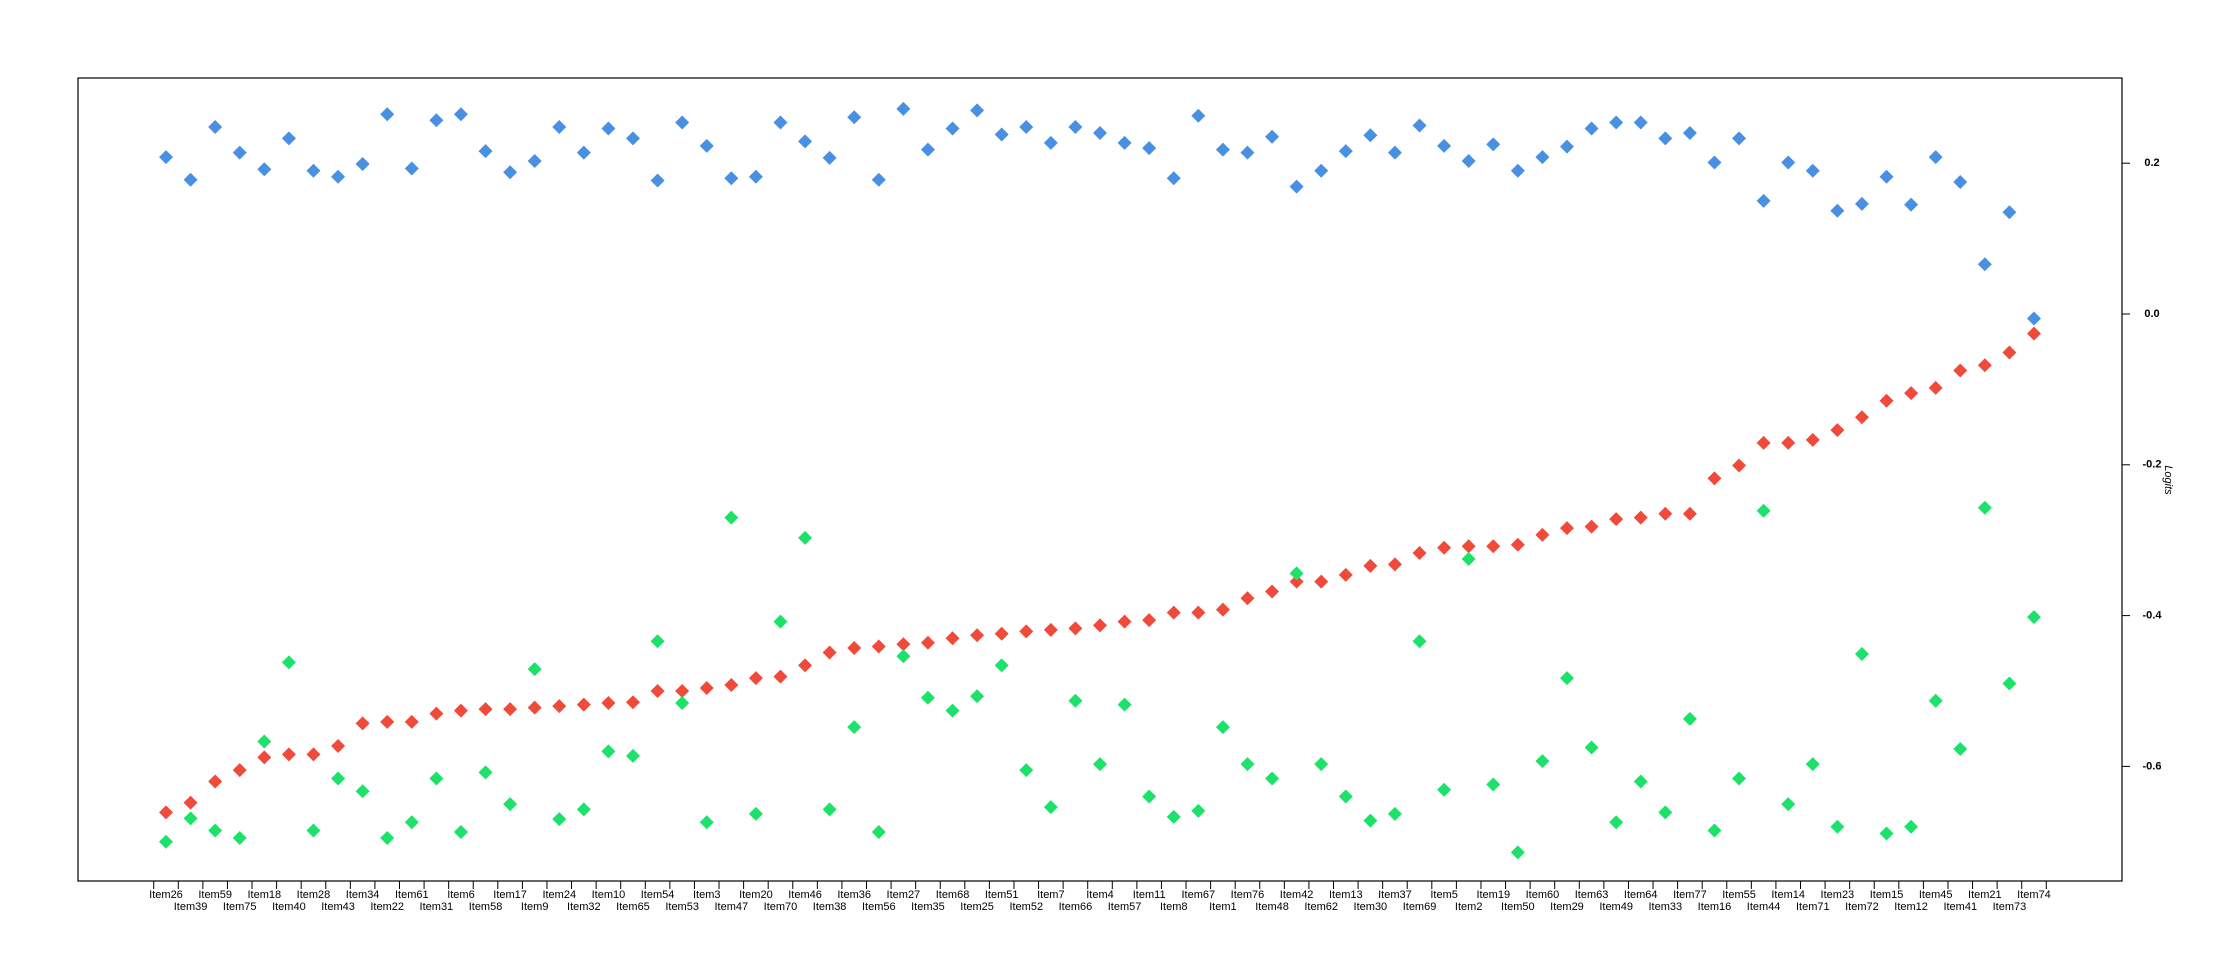 The image size is (2221, 980). I want to click on x-tick-label: Item66, so click(1076, 907).